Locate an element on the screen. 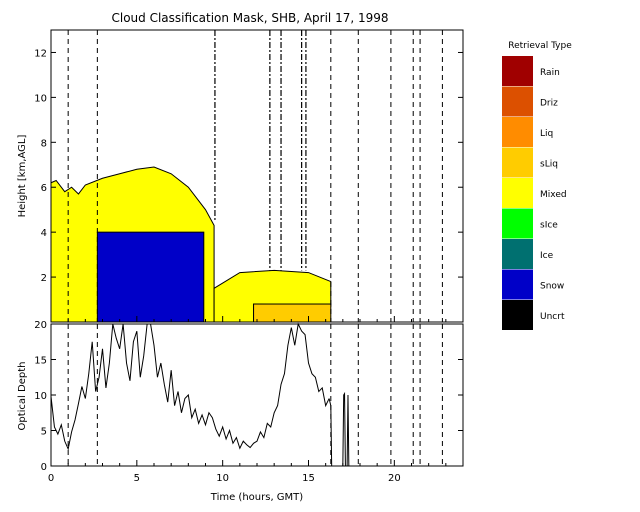 This screenshot has width=640, height=512. legend-entry-label: sLiq is located at coordinates (549, 165).